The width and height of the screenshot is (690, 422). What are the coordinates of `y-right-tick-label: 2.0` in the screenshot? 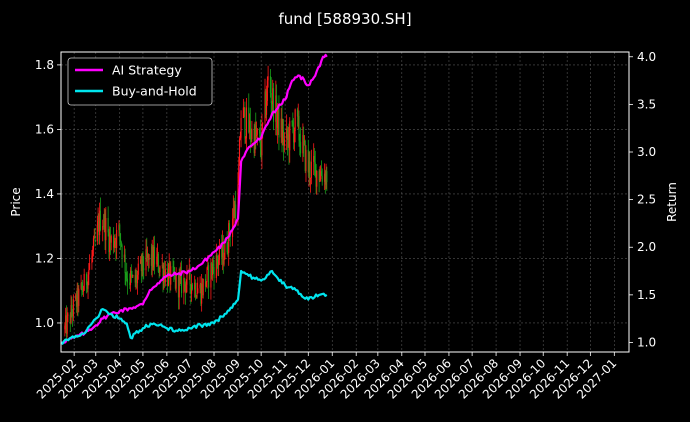 It's located at (646, 247).